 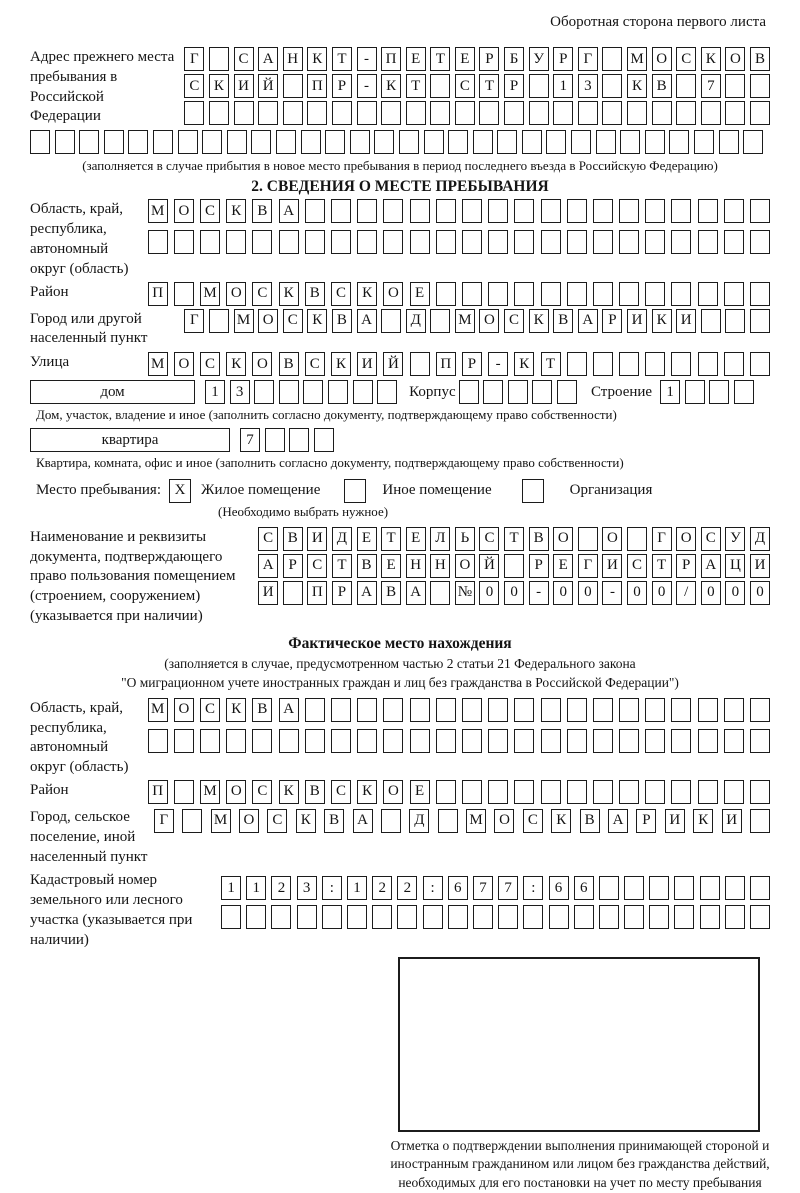 I want to click on char-cell: А, so click(x=366, y=320).